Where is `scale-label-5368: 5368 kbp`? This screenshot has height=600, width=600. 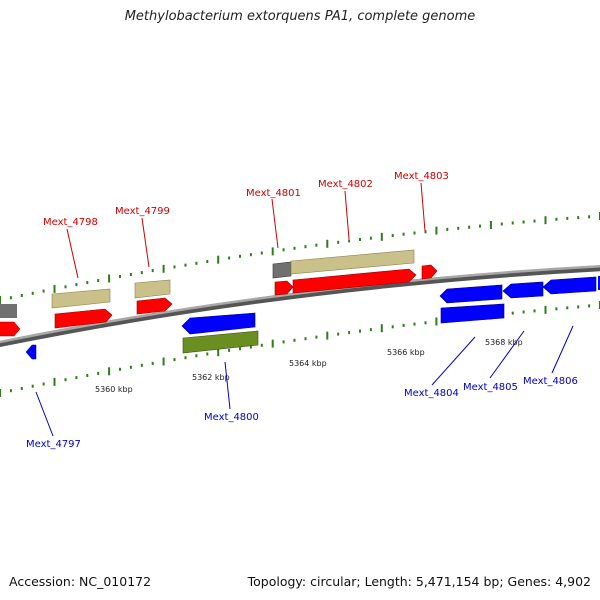 scale-label-5368: 5368 kbp is located at coordinates (504, 342).